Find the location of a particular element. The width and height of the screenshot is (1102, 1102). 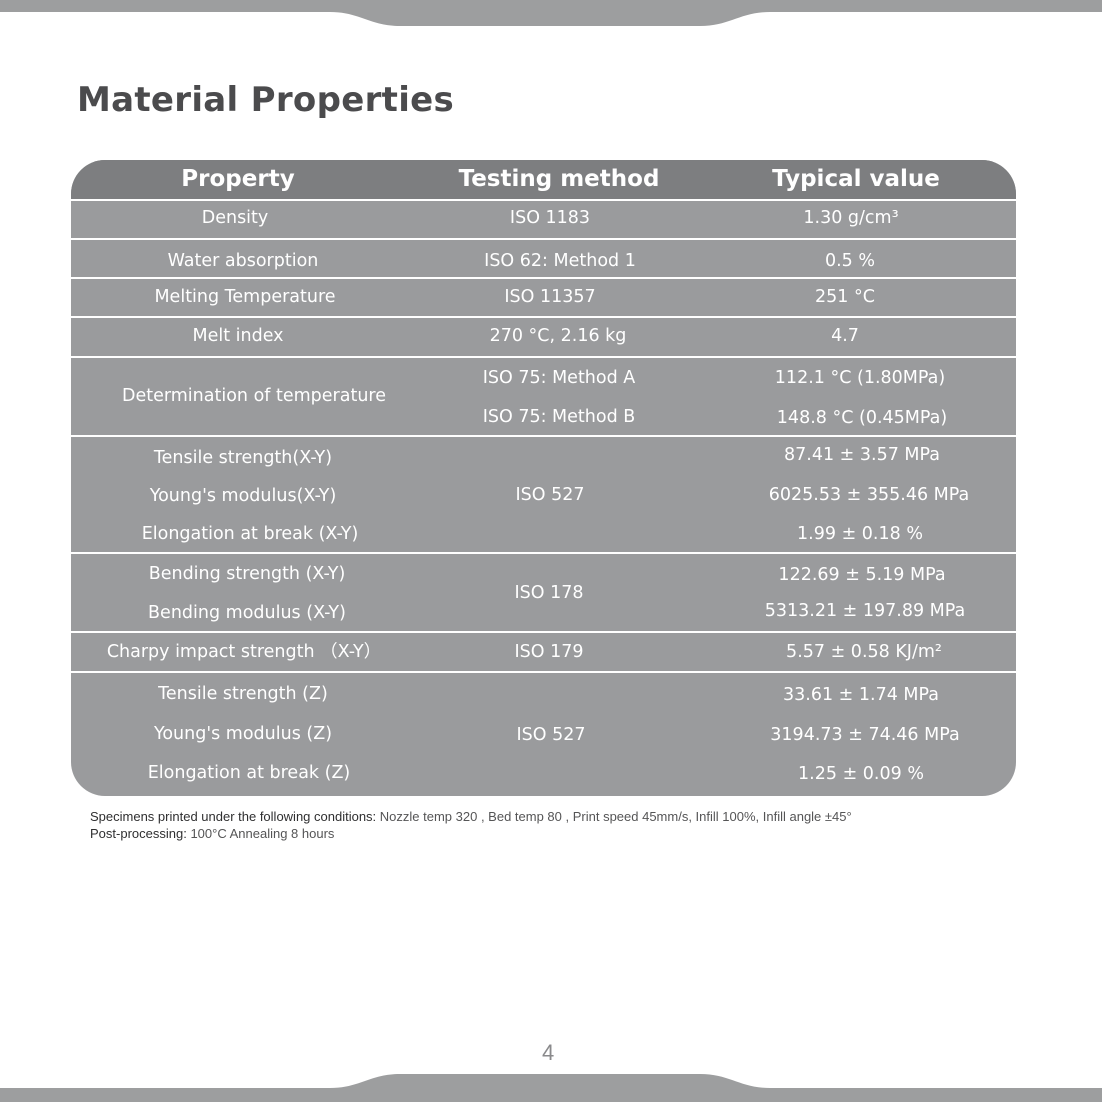

cell-property: Bending strength (X-Y) is located at coordinates (247, 574).